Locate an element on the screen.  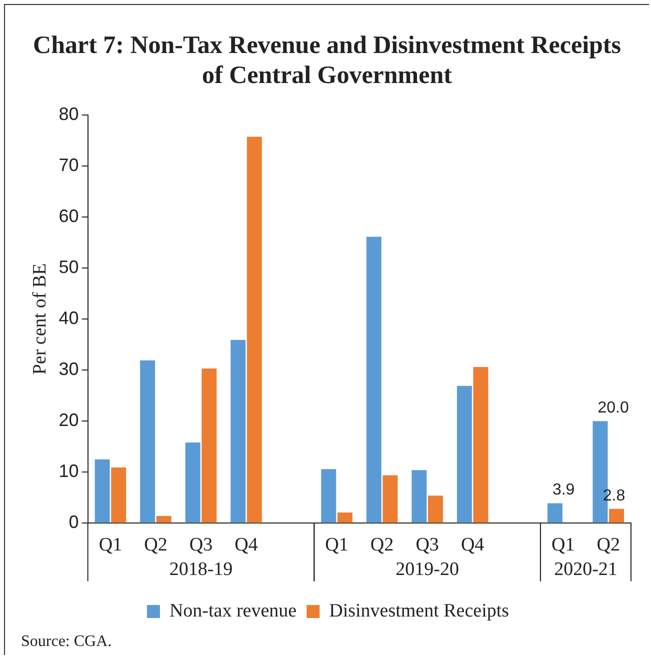
y-tick-label: 10 is located at coordinates (68, 471).